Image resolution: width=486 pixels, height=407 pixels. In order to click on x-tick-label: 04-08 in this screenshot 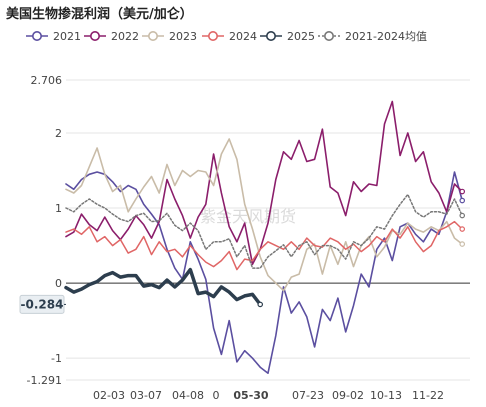, I will do `click(188, 395)`.